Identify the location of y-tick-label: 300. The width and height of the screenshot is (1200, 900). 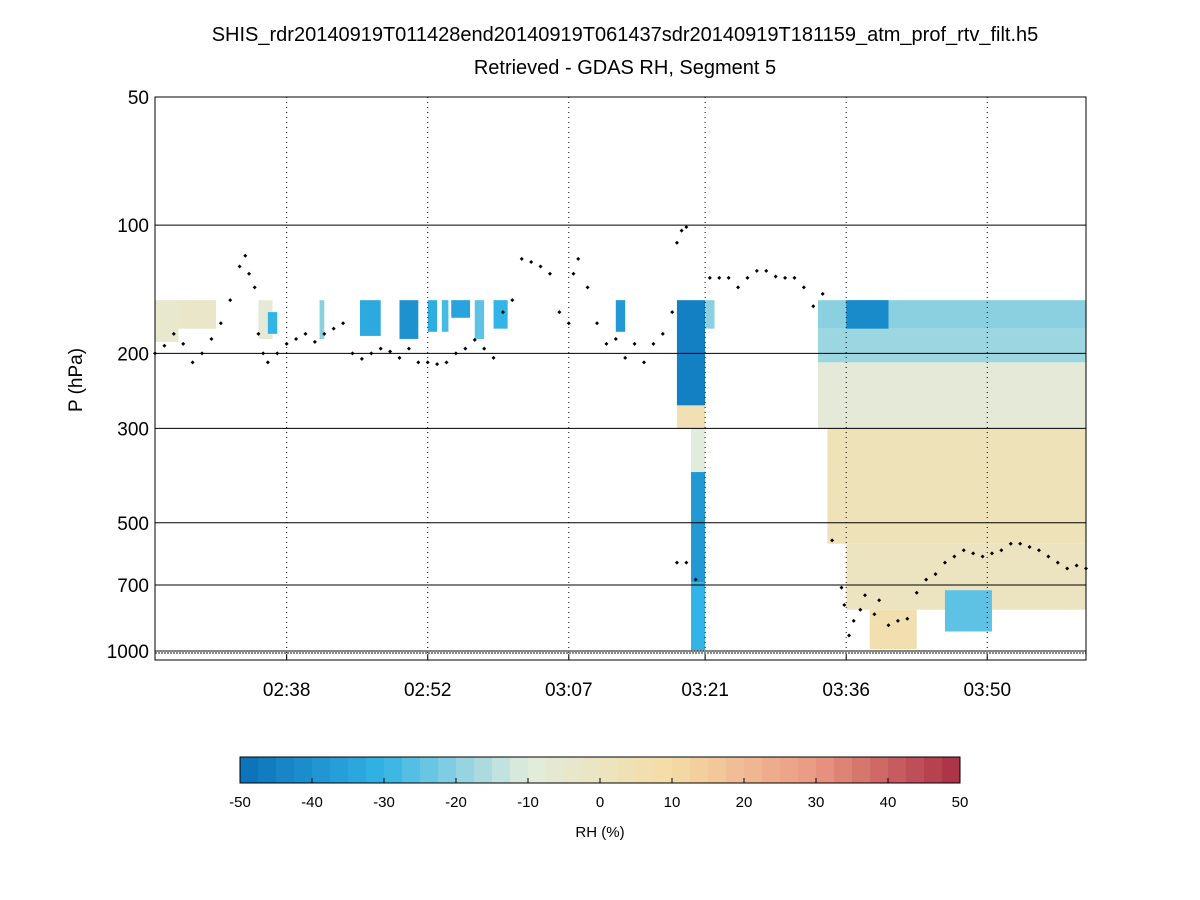
(133, 429).